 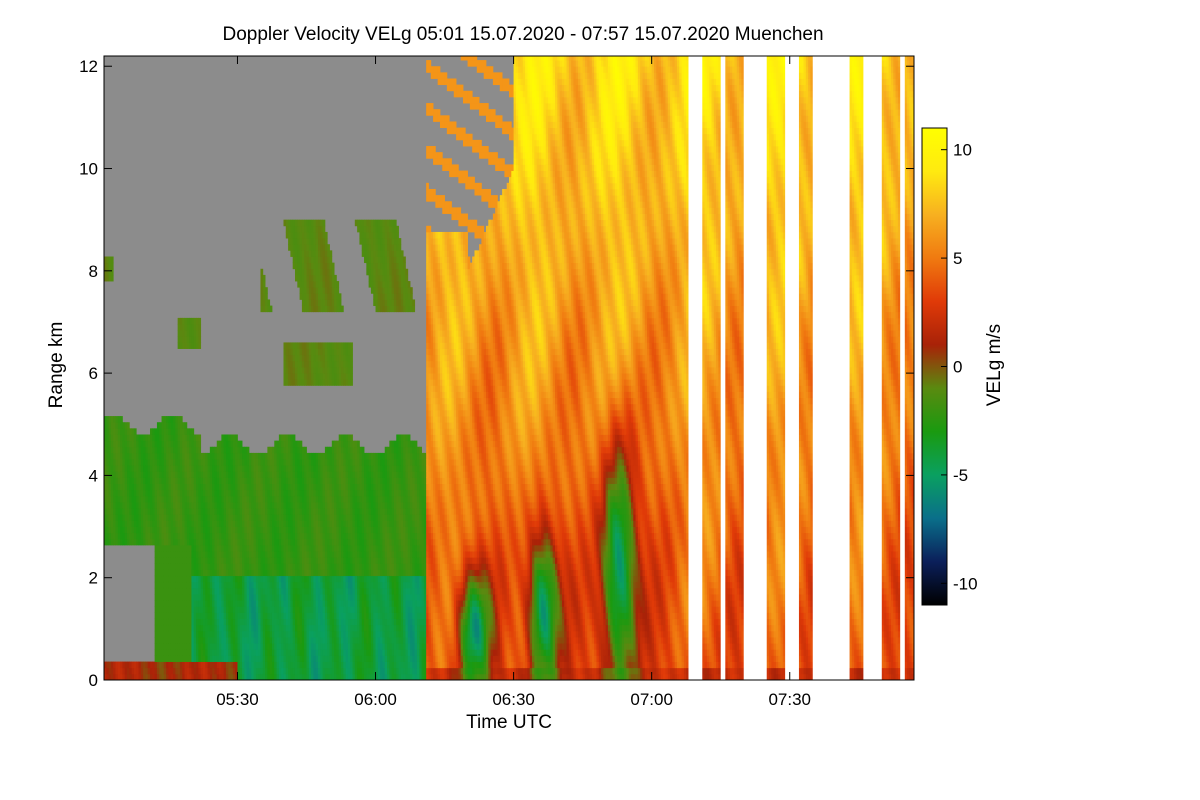 I want to click on x-tick-label: 06:00, so click(x=375, y=699).